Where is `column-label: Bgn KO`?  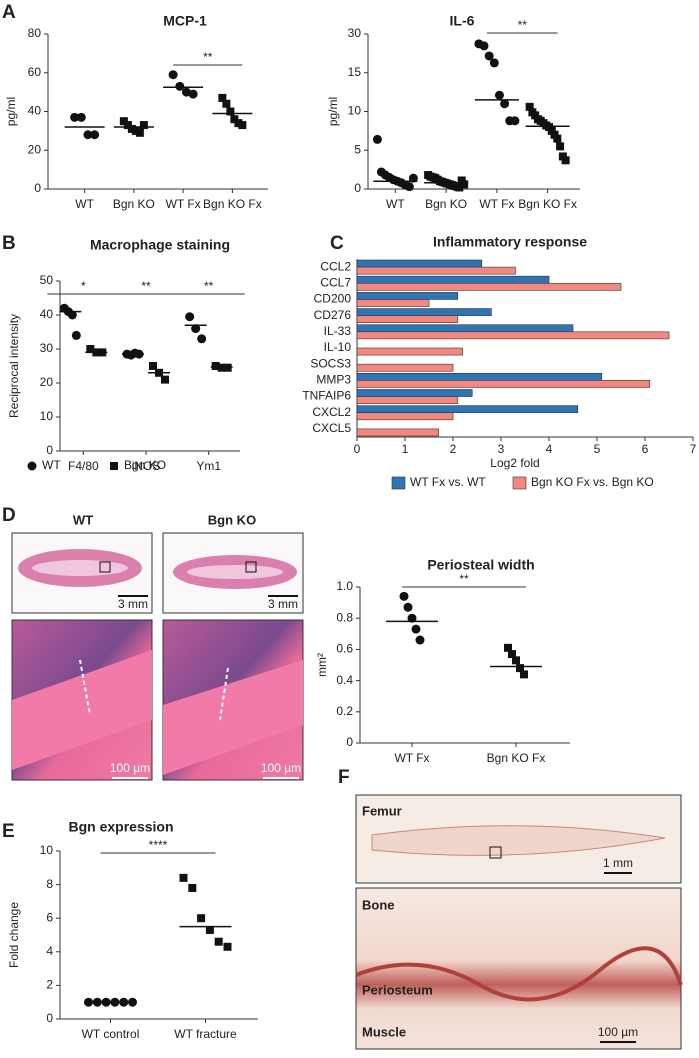 column-label: Bgn KO is located at coordinates (232, 519).